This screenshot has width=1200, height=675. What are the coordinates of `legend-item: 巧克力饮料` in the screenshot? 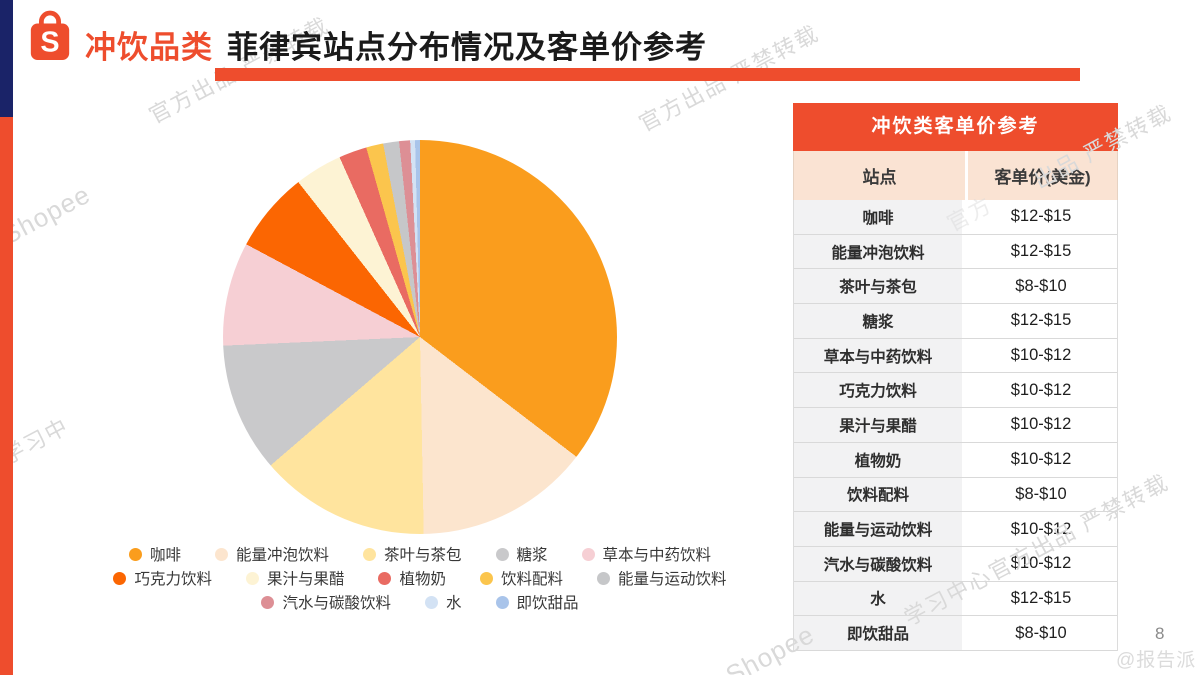 It's located at (162, 578).